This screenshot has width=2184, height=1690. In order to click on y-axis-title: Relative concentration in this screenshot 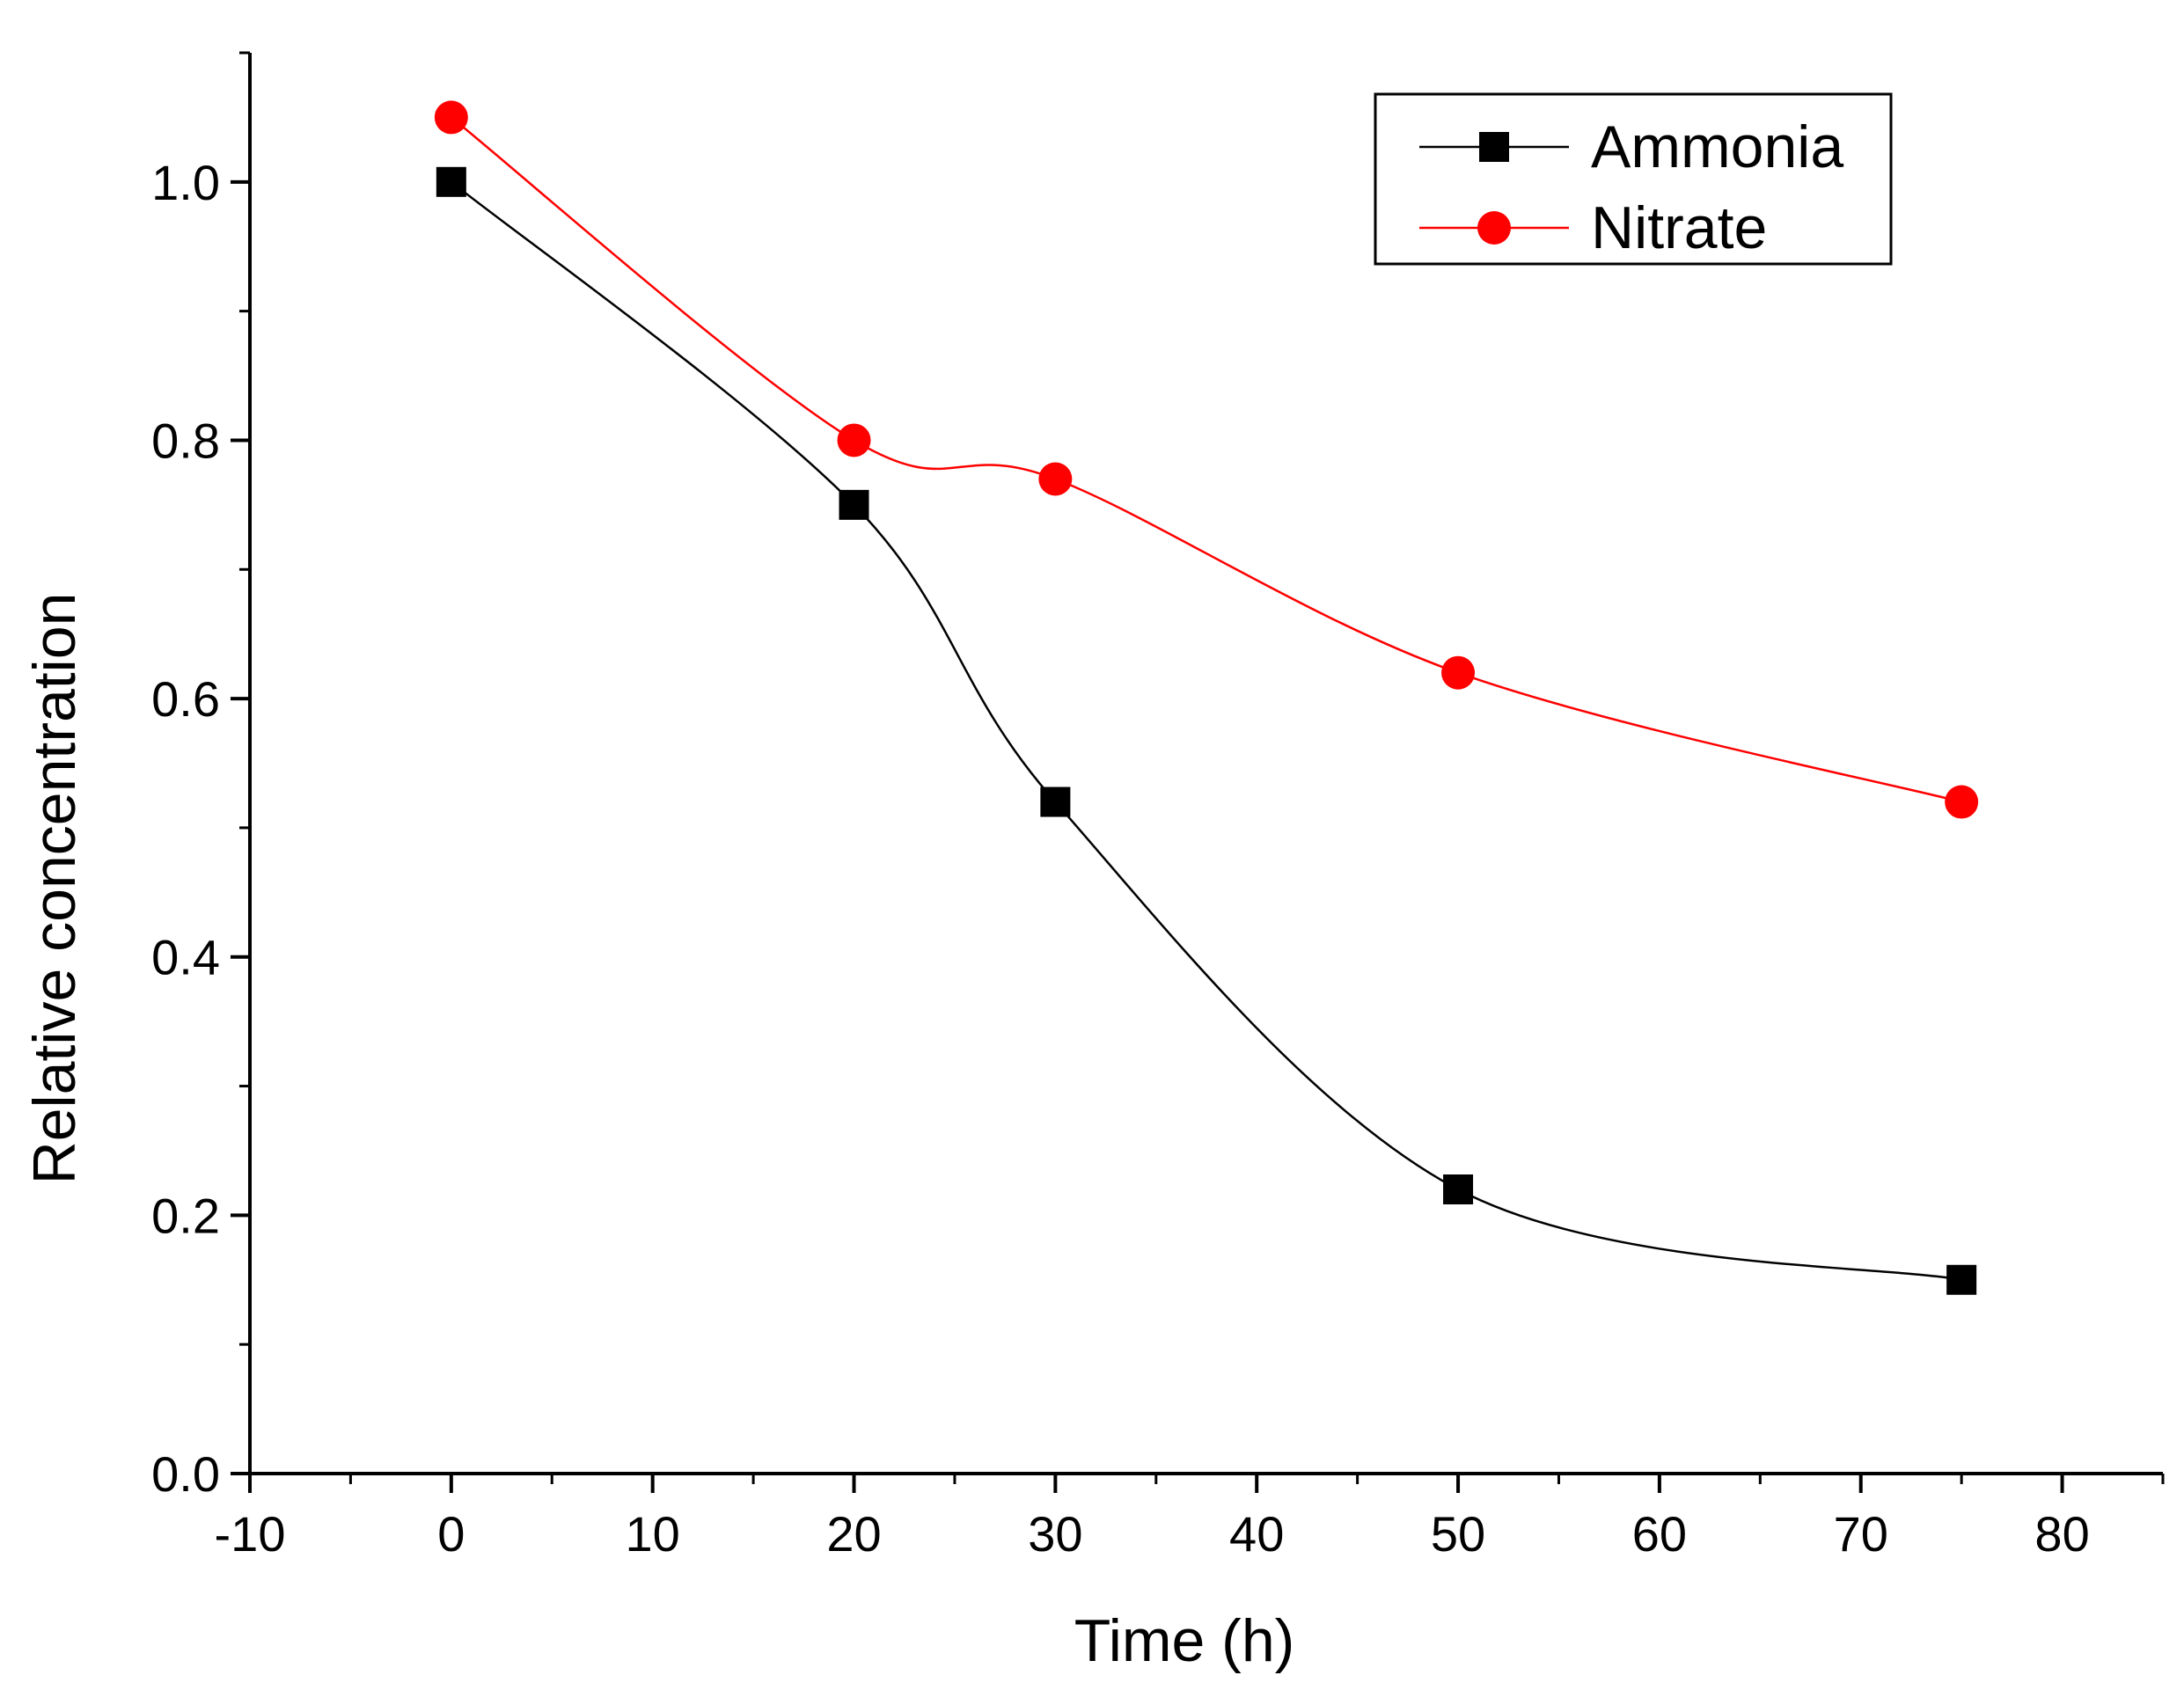, I will do `click(54, 889)`.